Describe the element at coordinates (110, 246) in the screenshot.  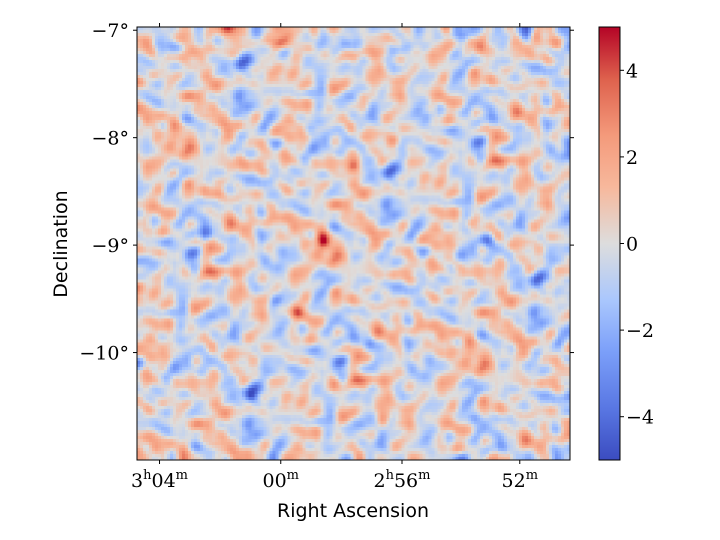
I see `y-tick-label: −9°` at that location.